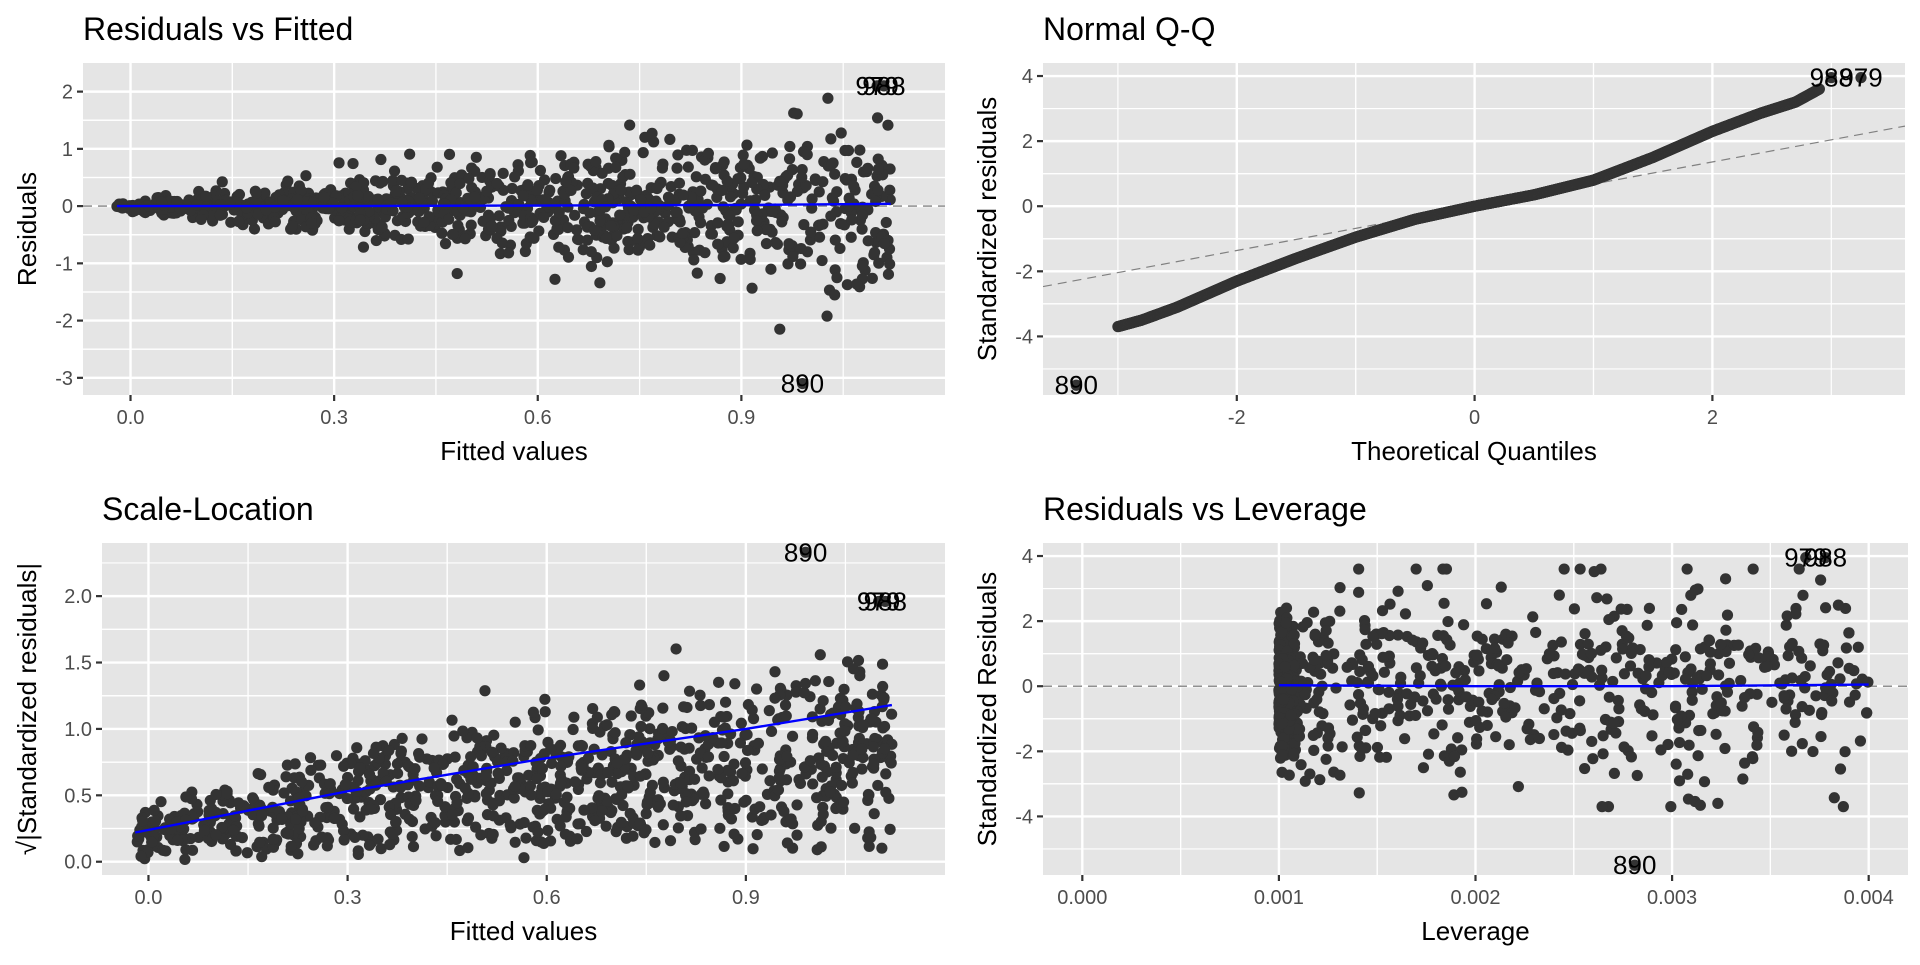 Image resolution: width=1920 pixels, height=965 pixels. Describe the element at coordinates (503, 205) in the screenshot. I see `smooth-line` at that location.